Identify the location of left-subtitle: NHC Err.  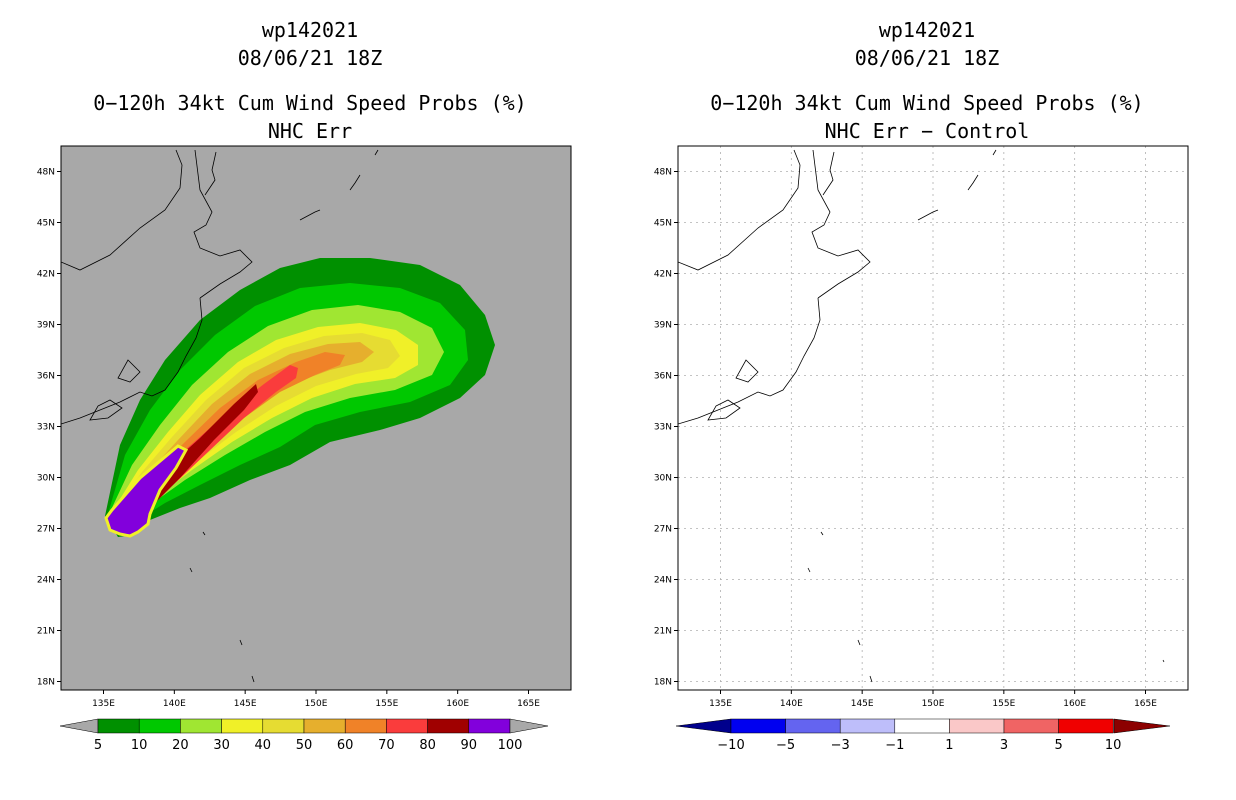
(310, 131).